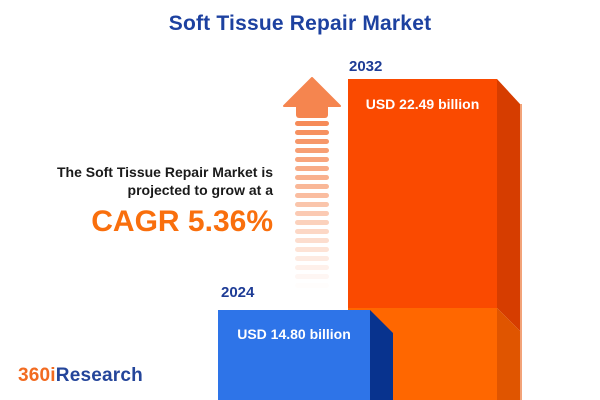 The height and width of the screenshot is (400, 600). Describe the element at coordinates (422, 104) in the screenshot. I see `bar-value-2032: USD 22.49 billion` at that location.